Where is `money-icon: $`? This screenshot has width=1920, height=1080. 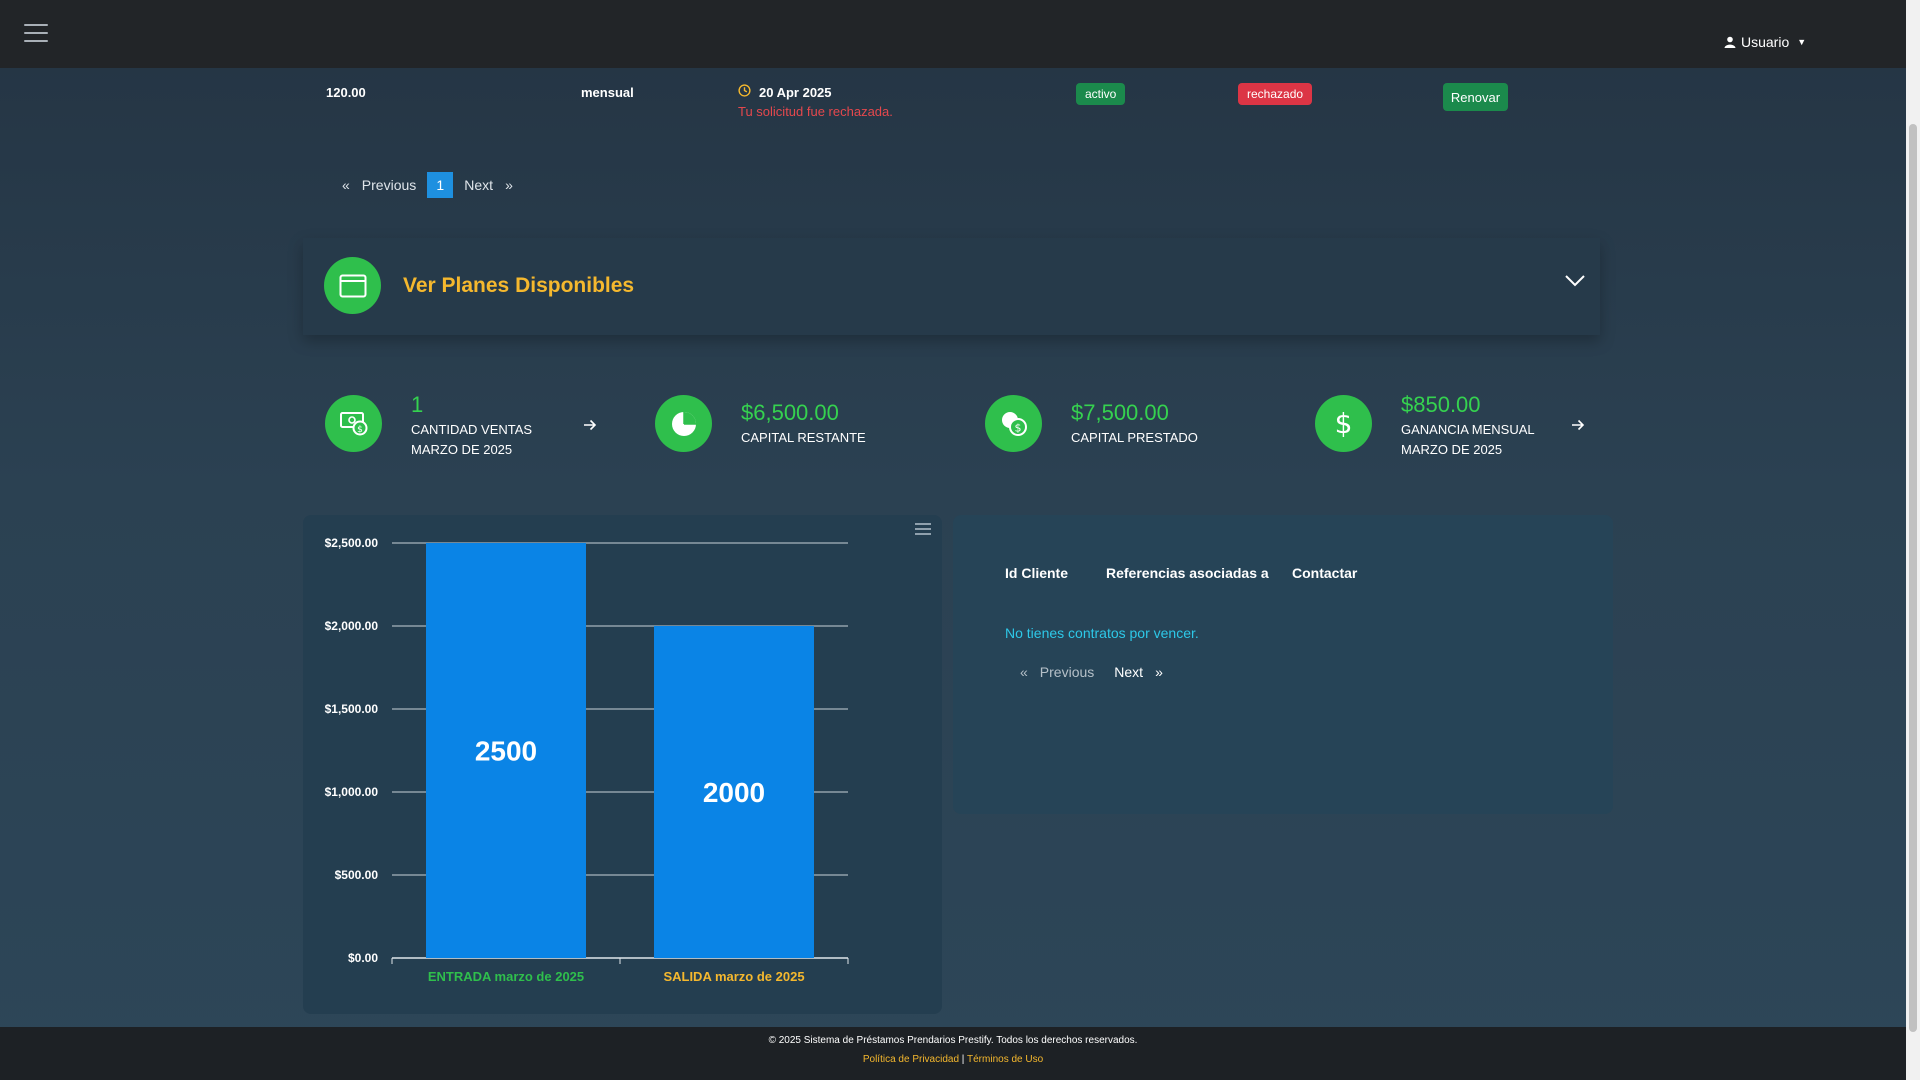 money-icon: $ is located at coordinates (353, 423).